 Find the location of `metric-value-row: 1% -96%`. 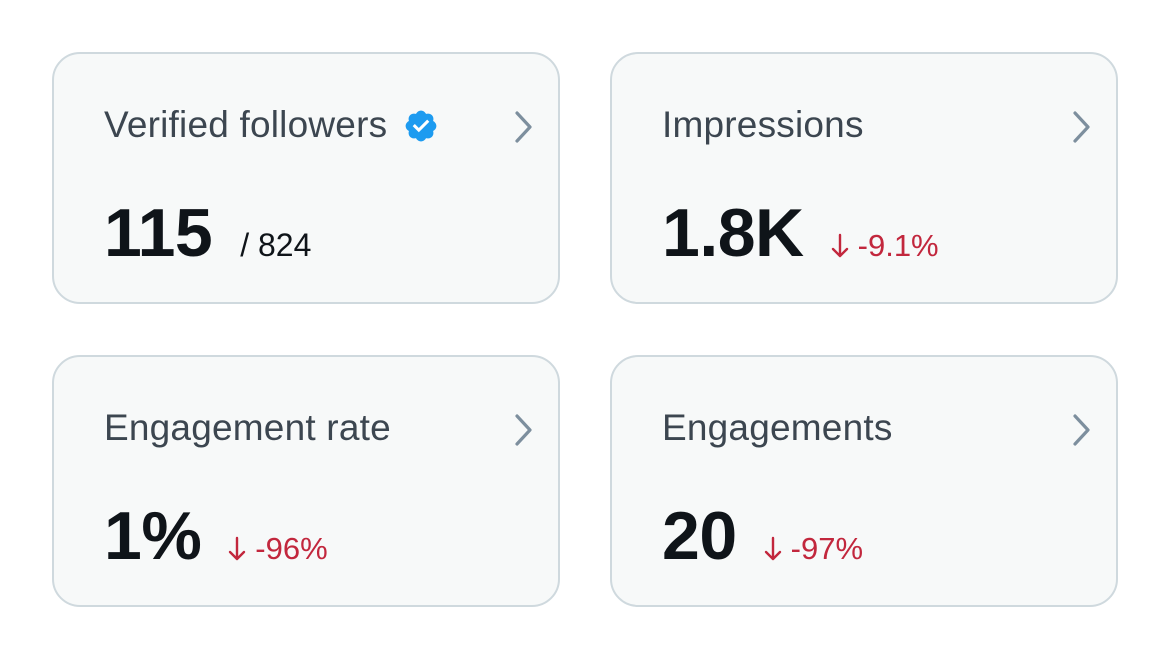

metric-value-row: 1% -96% is located at coordinates (216, 536).